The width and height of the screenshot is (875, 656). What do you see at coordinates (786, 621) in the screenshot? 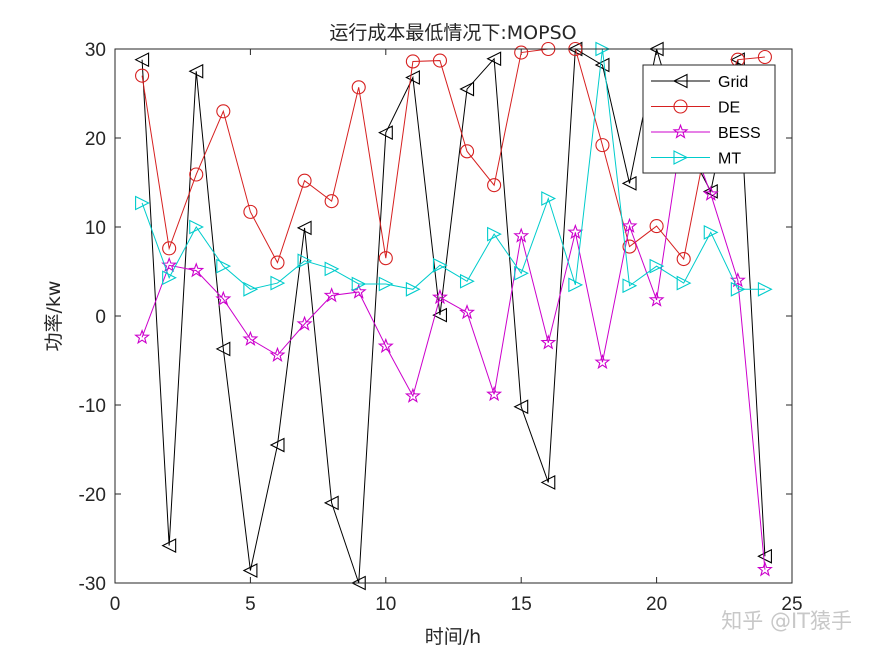
I see `watermark: 知乎 @IT猿手` at bounding box center [786, 621].